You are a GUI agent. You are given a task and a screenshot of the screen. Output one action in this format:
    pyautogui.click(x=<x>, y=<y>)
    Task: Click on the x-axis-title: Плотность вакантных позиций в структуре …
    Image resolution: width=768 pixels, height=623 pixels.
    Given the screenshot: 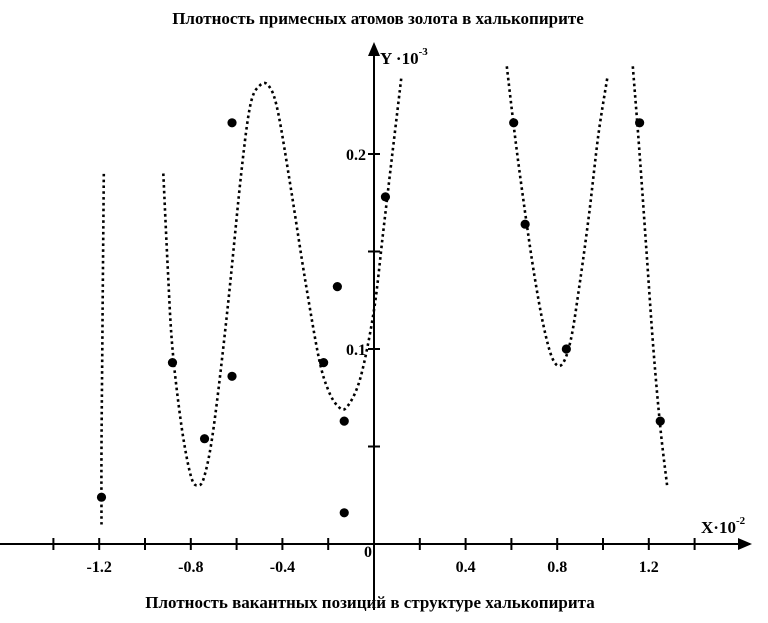 What is the action you would take?
    pyautogui.click(x=370, y=602)
    